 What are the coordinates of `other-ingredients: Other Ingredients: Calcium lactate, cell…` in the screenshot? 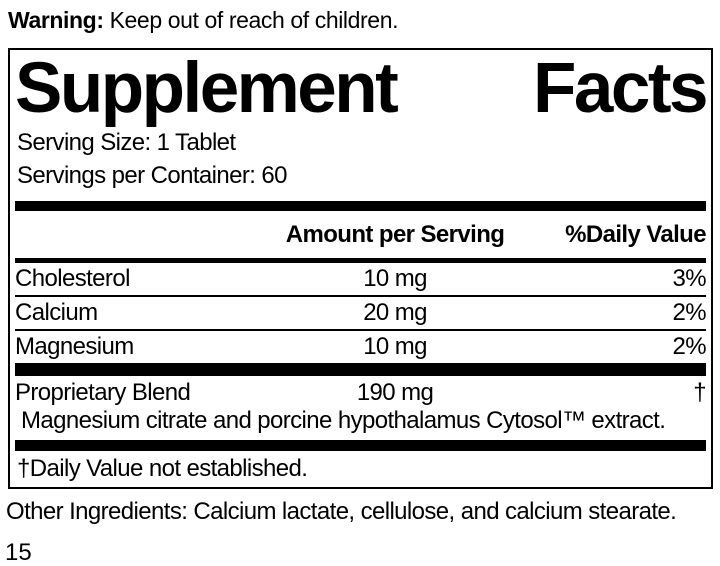 It's located at (341, 511).